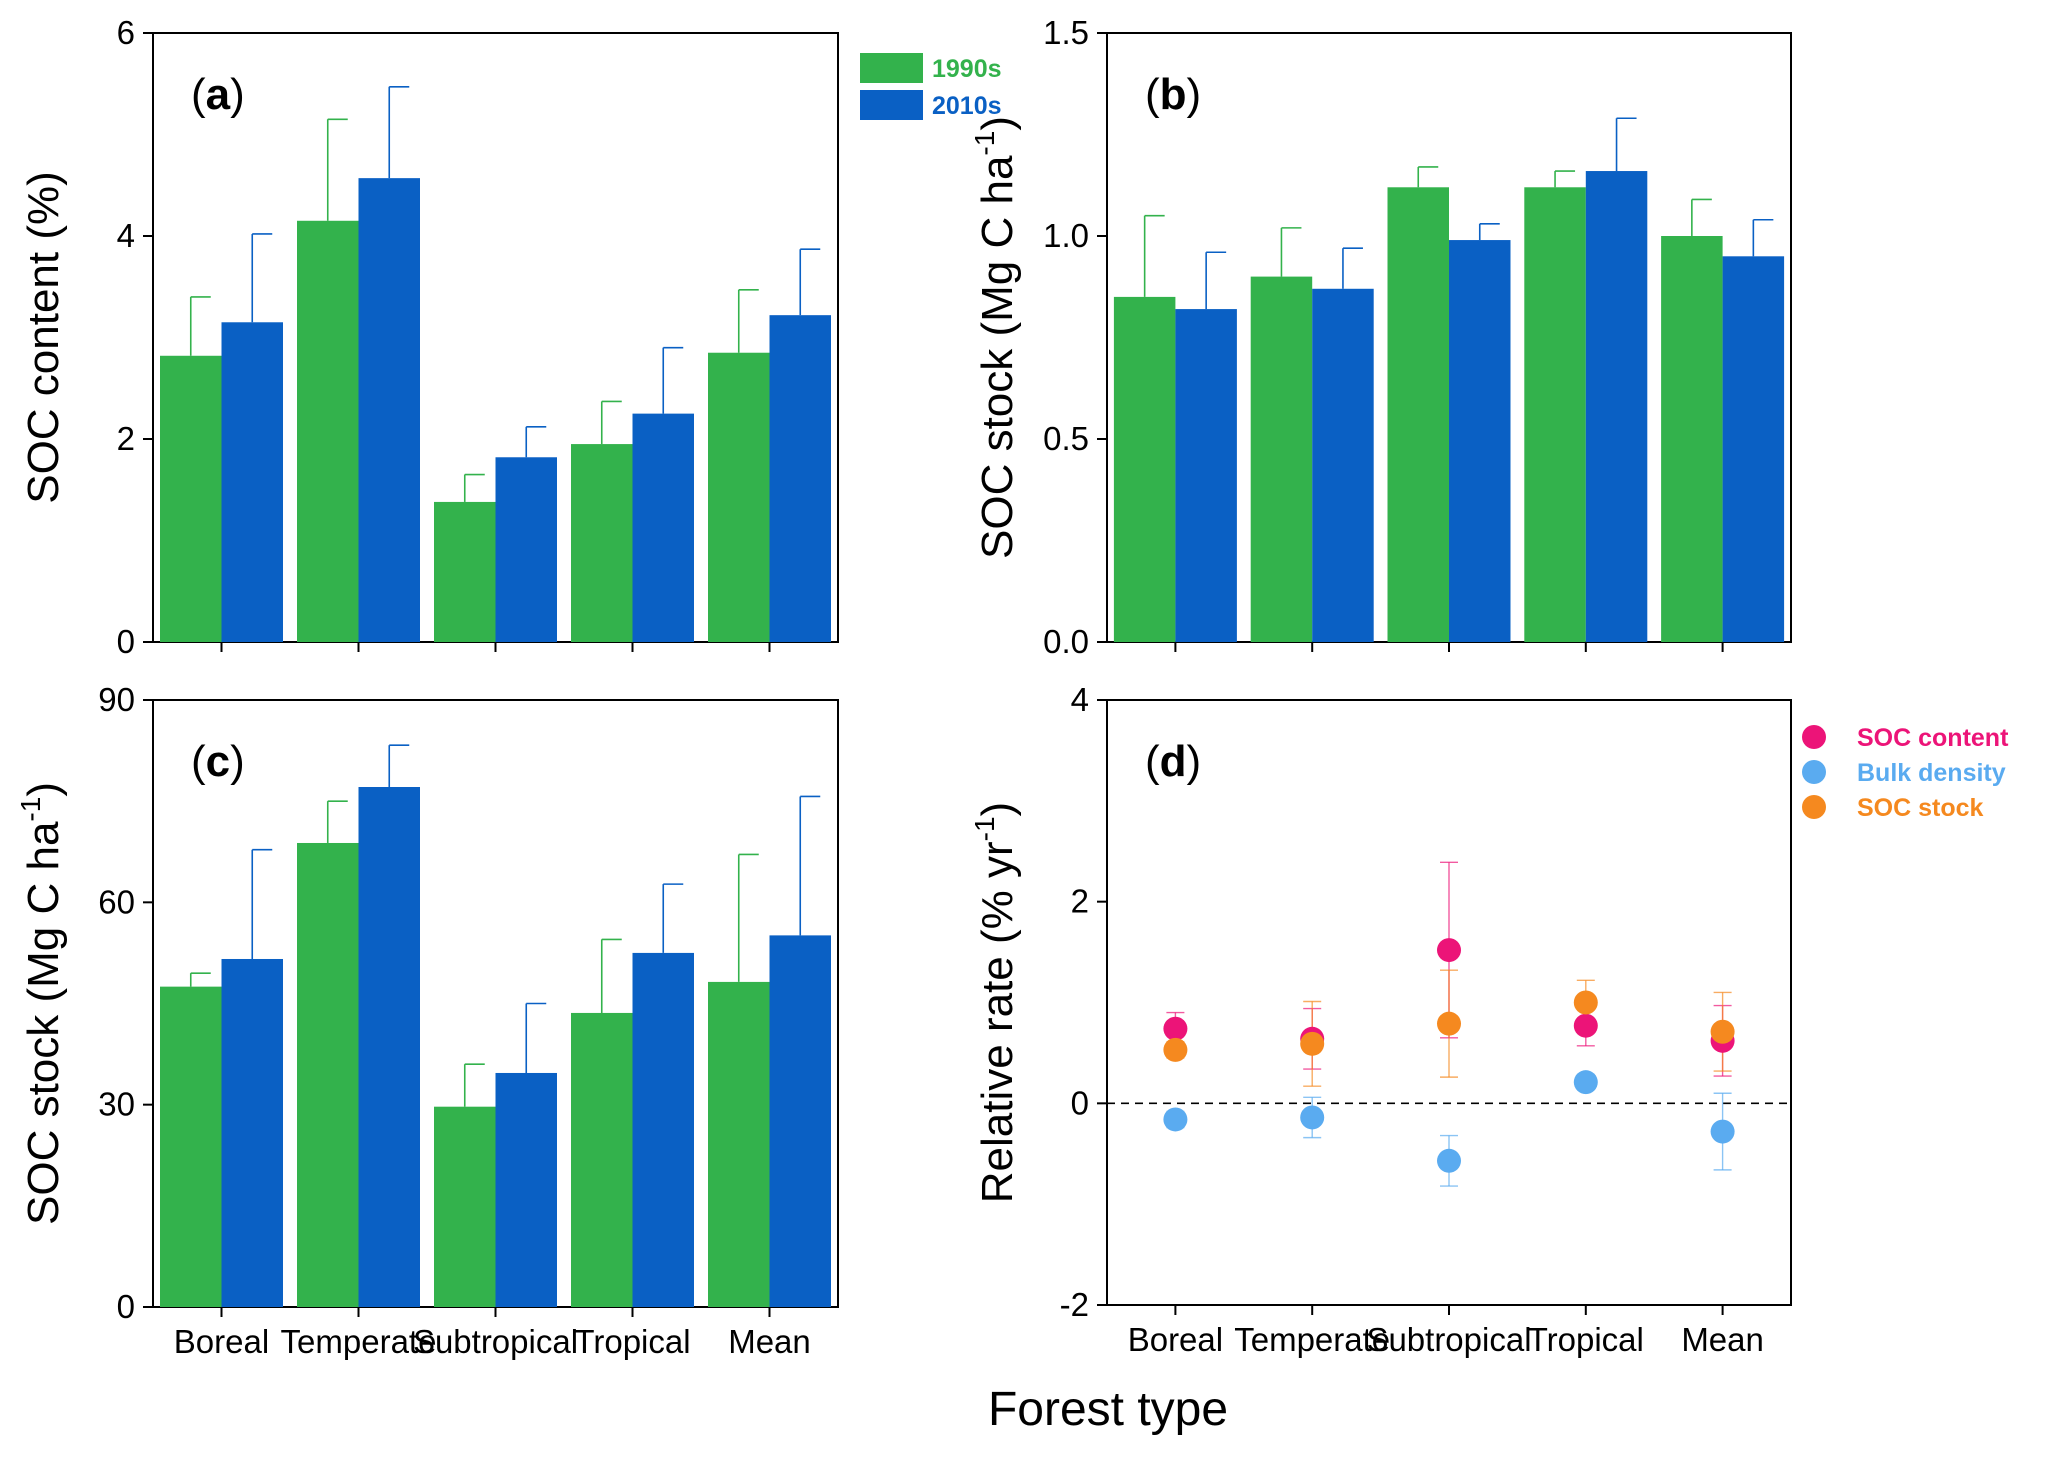 This screenshot has width=2067, height=1461. What do you see at coordinates (1920, 808) in the screenshot?
I see `legend-label: SOC stock` at bounding box center [1920, 808].